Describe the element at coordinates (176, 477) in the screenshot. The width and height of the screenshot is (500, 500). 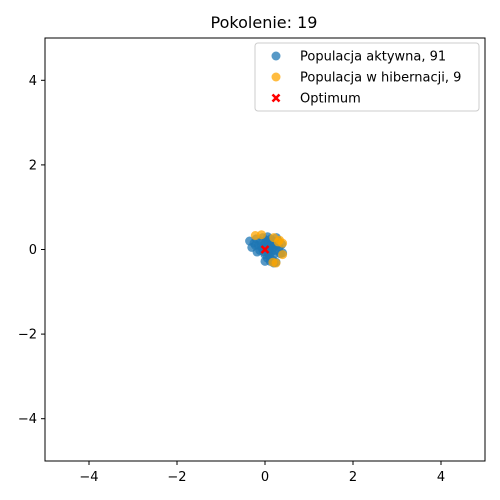
I see `x-tick-label: −2` at that location.